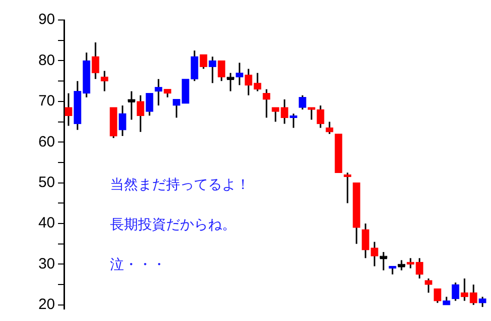  What do you see at coordinates (180, 185) in the screenshot?
I see `annotation: 当然まだ持ってるよ！` at bounding box center [180, 185].